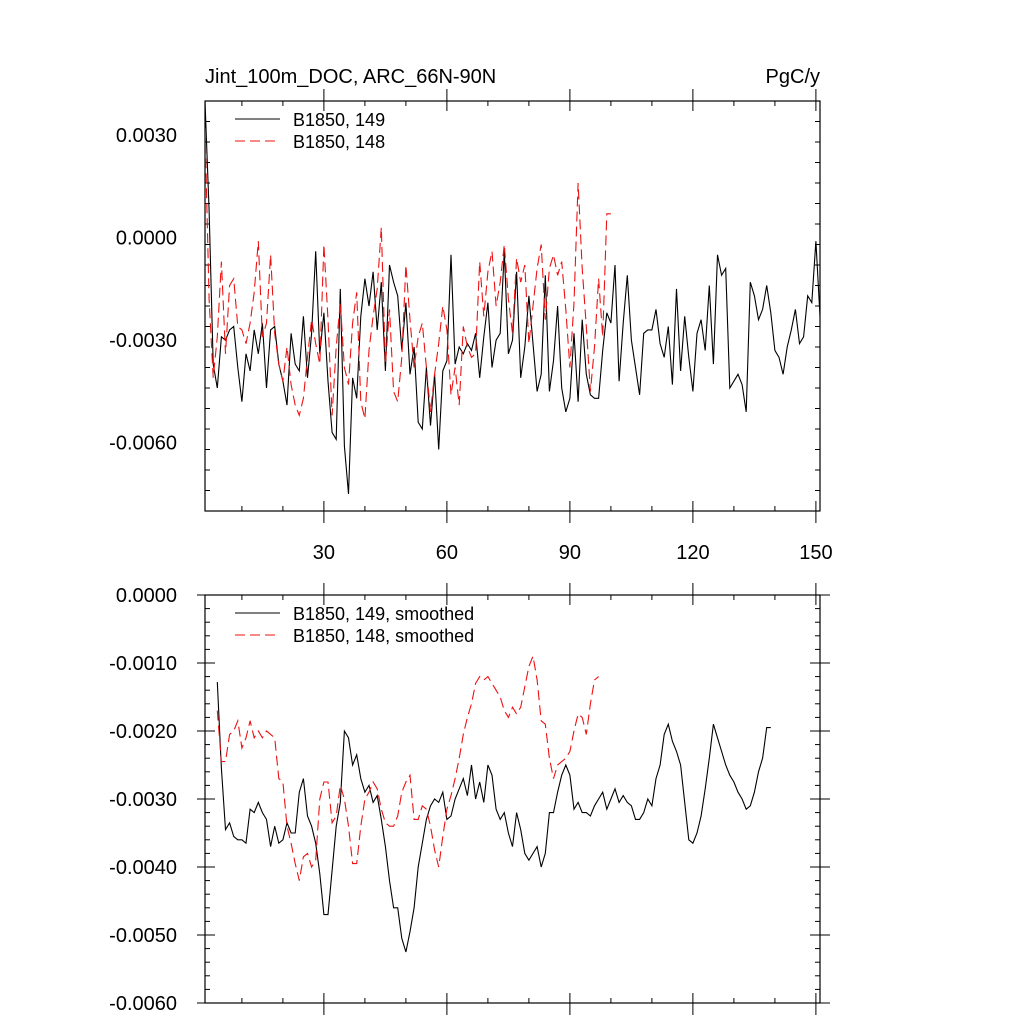 The width and height of the screenshot is (1024, 1029). Describe the element at coordinates (143, 732) in the screenshot. I see `y-tick-label: -0.0020` at that location.